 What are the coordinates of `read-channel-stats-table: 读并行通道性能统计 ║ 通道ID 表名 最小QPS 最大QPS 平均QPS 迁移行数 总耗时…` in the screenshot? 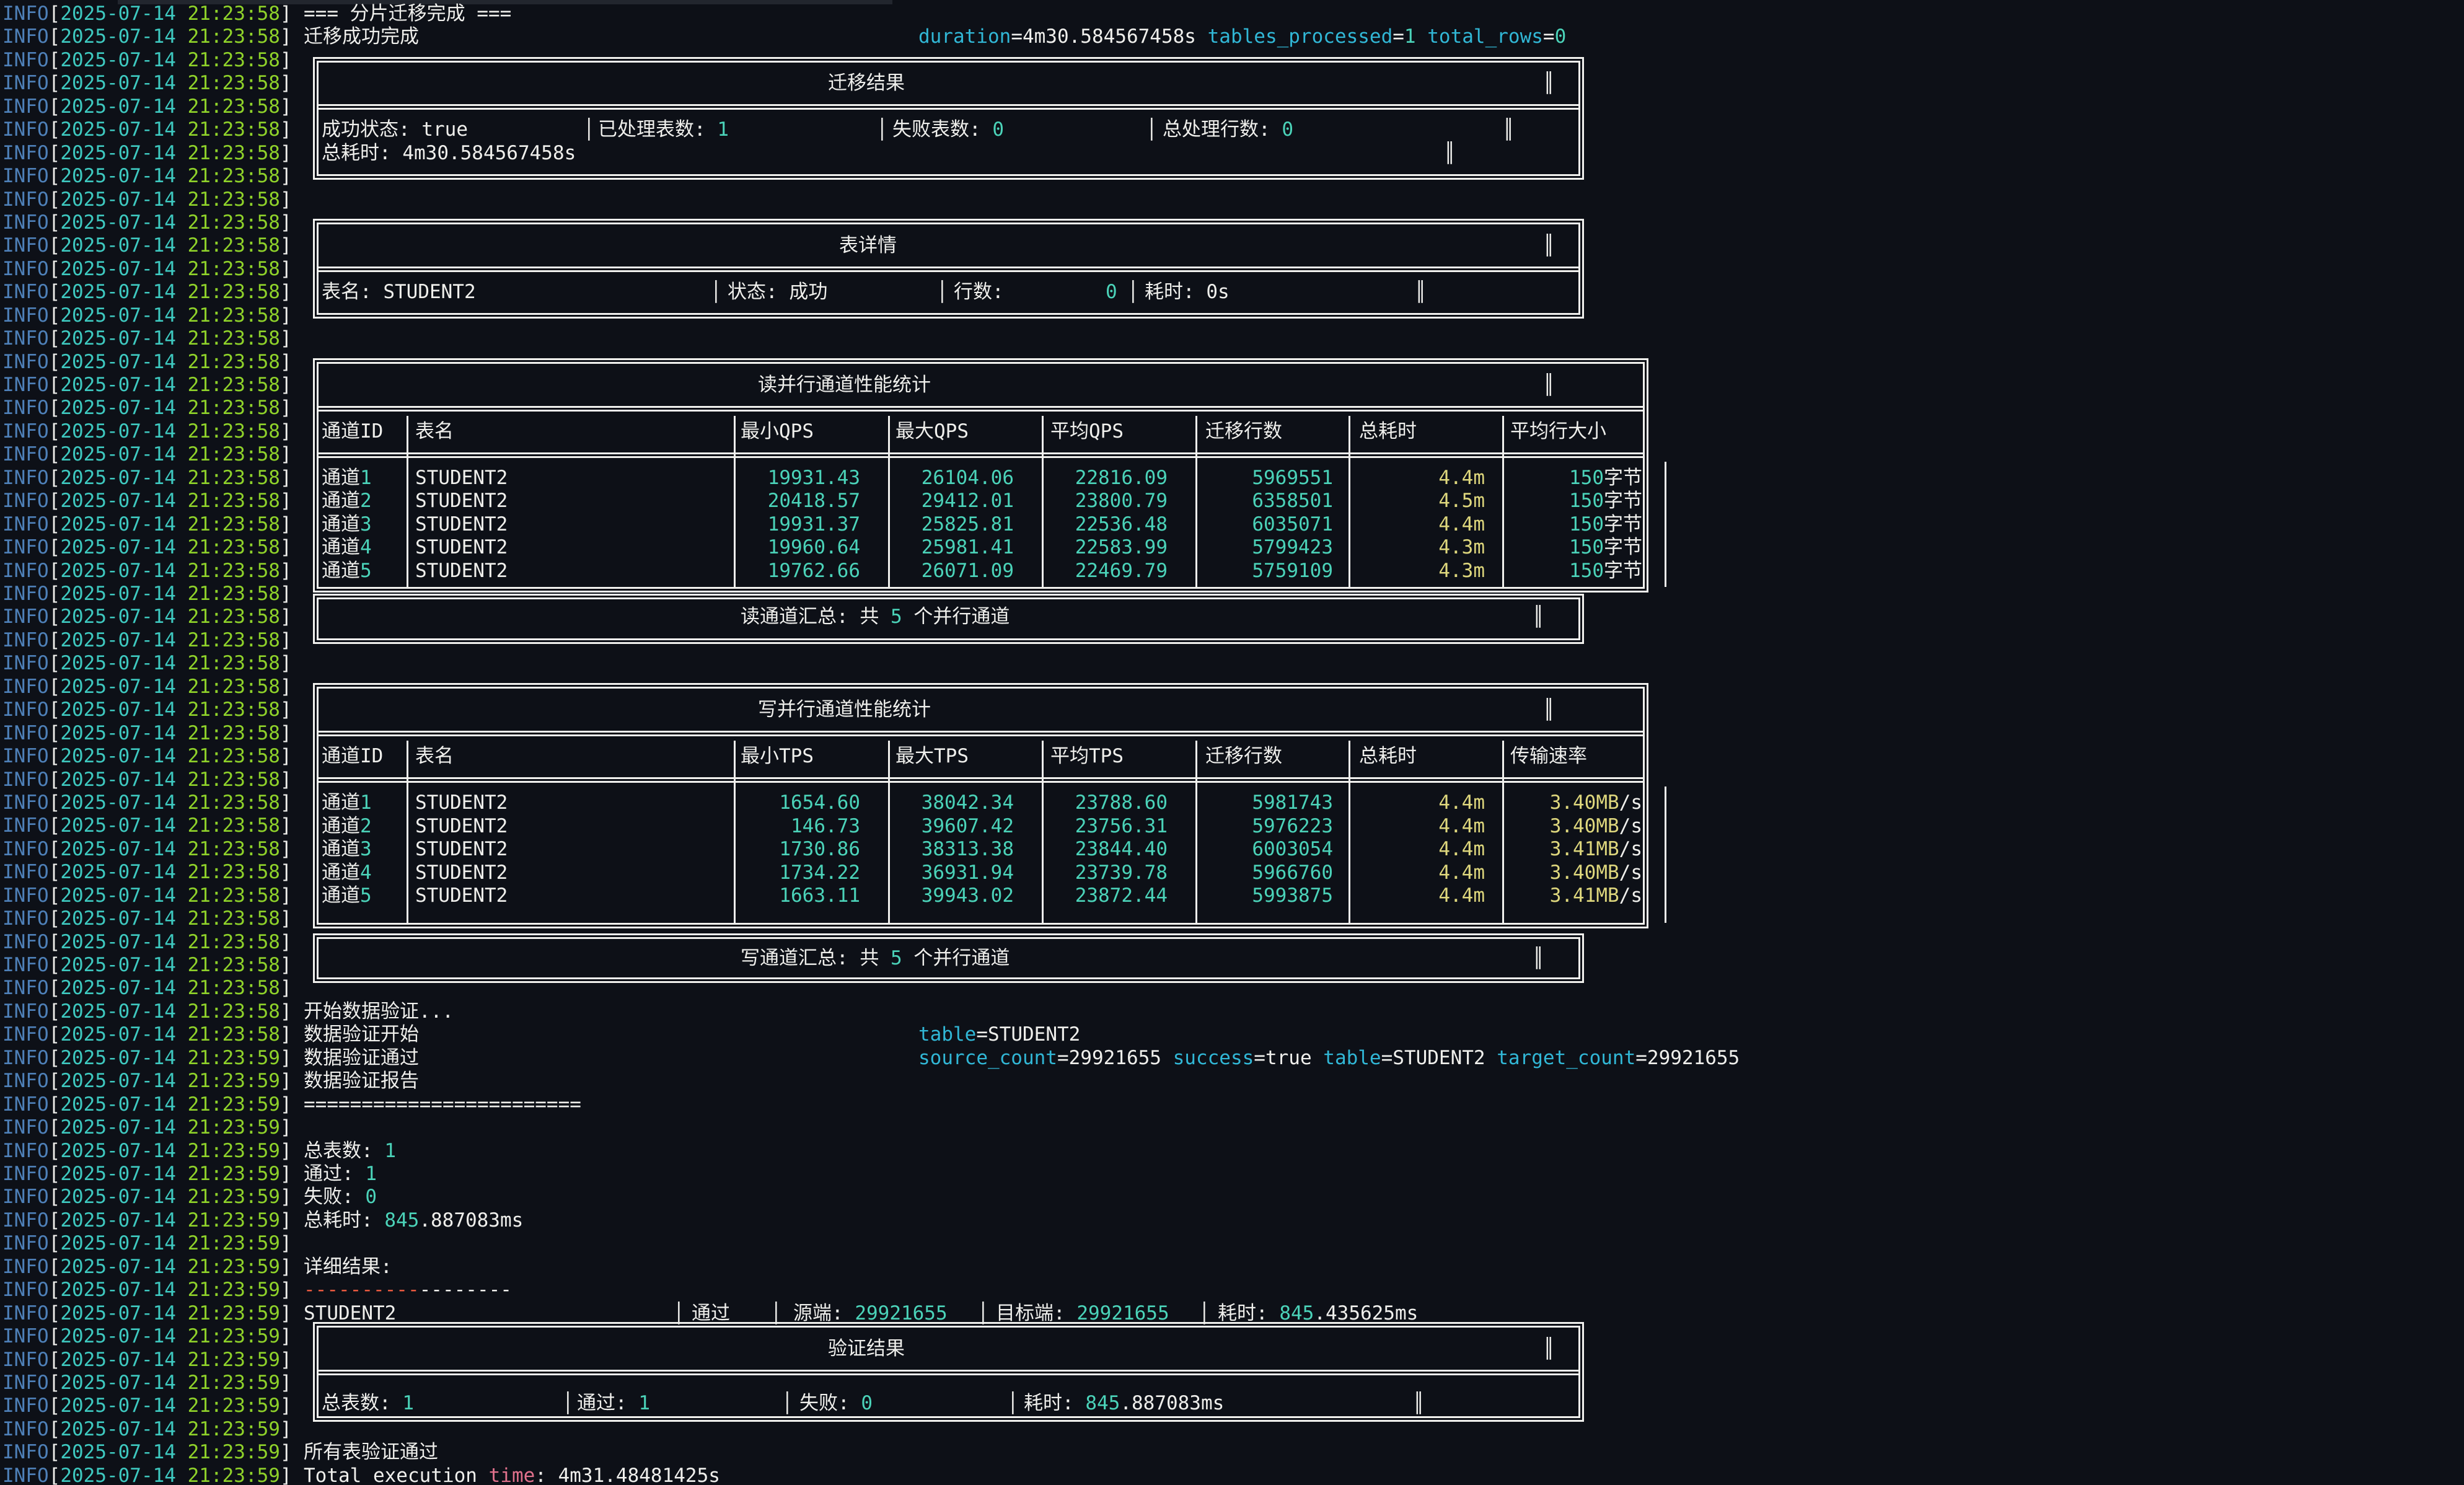 It's located at (989, 475).